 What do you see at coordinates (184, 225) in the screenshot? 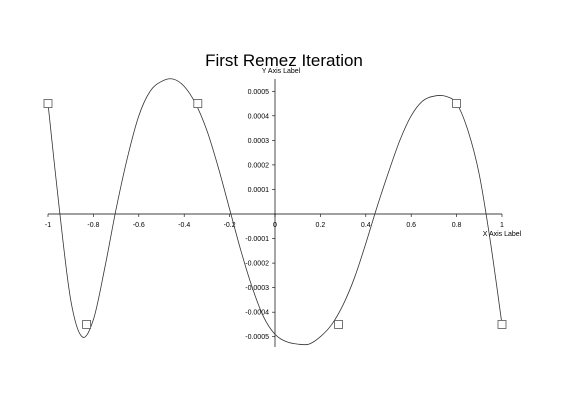
I see `x-tick-label: -0.4` at bounding box center [184, 225].